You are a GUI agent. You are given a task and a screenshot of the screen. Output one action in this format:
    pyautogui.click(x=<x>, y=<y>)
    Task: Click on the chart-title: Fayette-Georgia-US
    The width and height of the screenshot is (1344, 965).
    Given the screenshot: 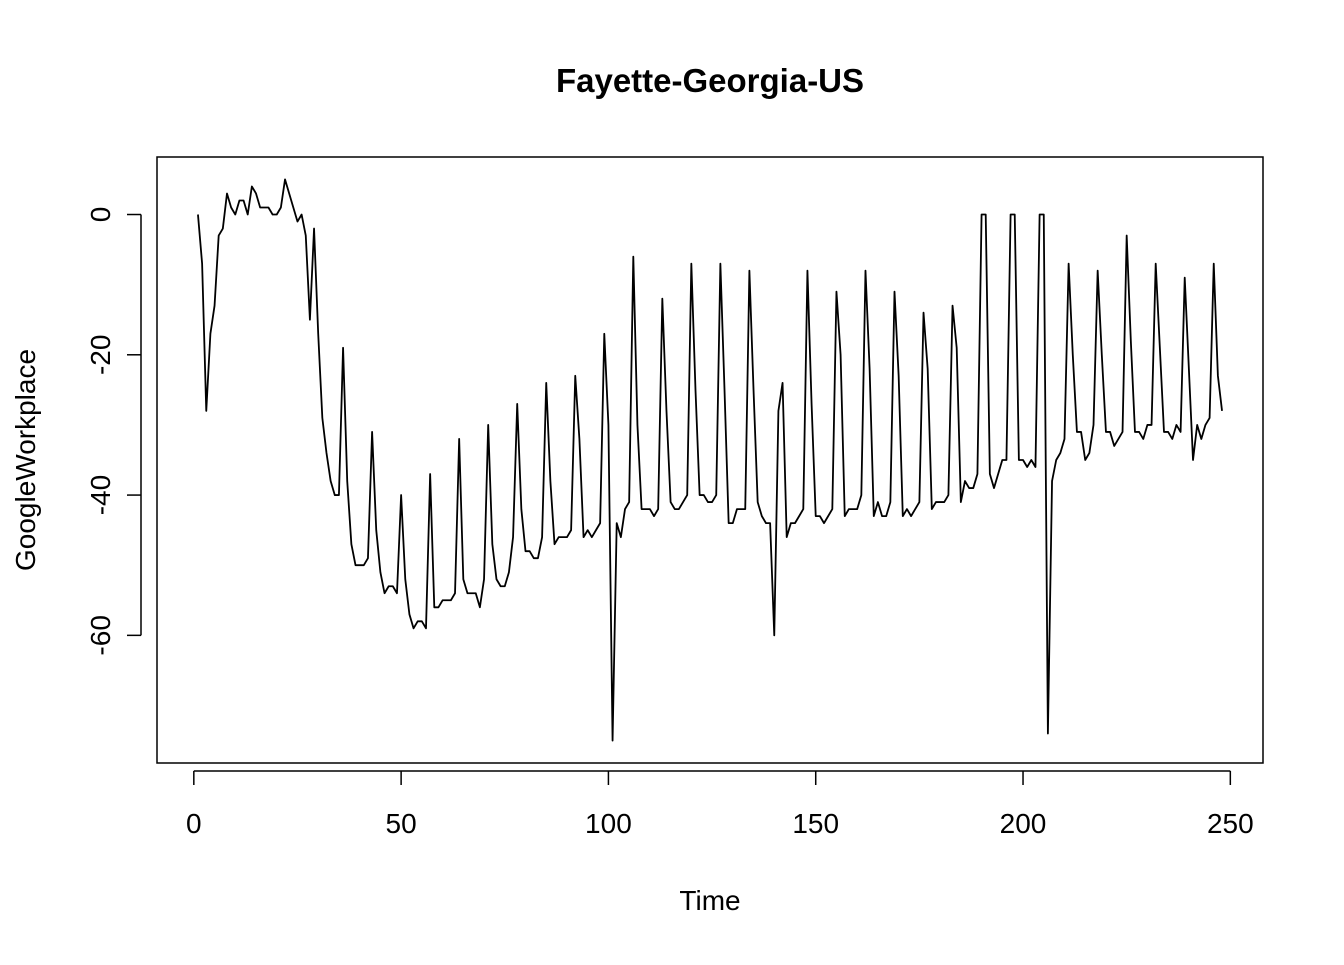 What is the action you would take?
    pyautogui.click(x=710, y=80)
    